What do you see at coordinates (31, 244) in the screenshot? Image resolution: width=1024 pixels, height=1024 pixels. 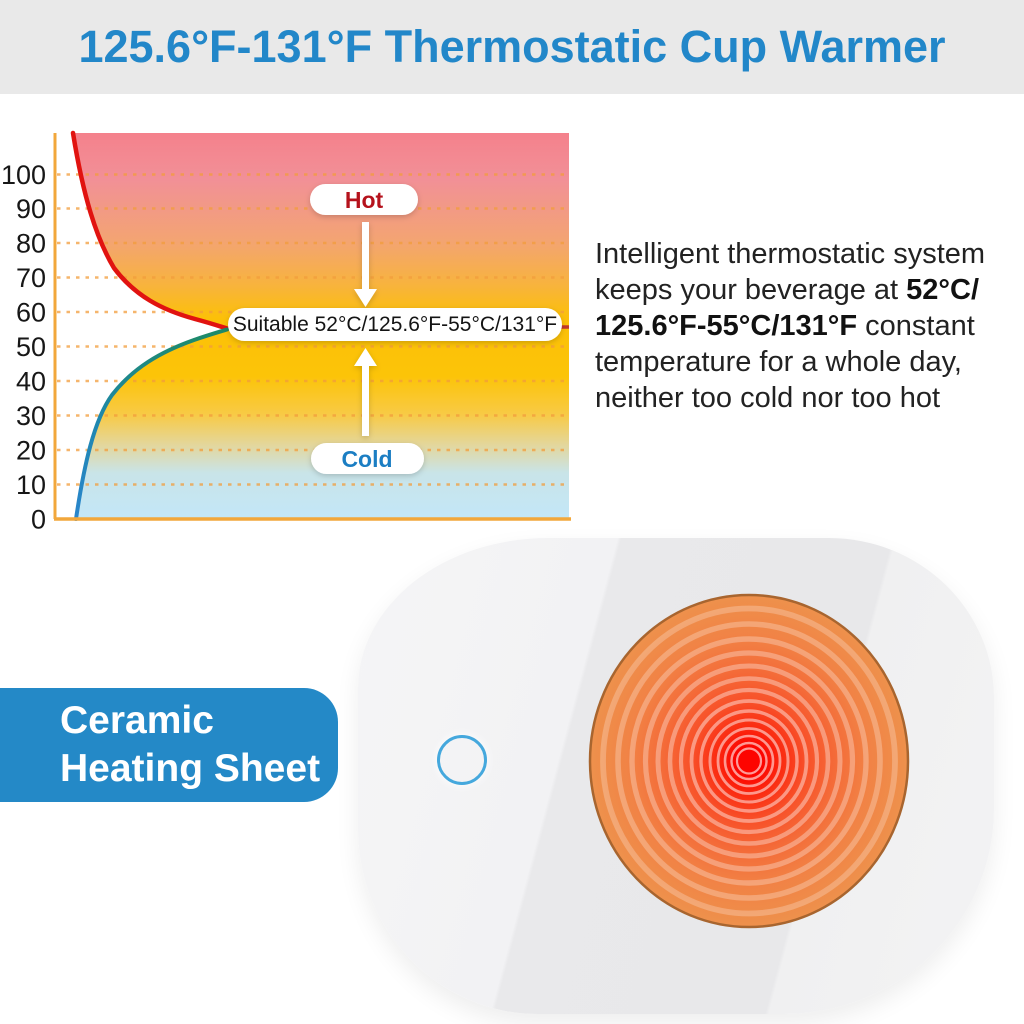 I see `svg-text: 80` at bounding box center [31, 244].